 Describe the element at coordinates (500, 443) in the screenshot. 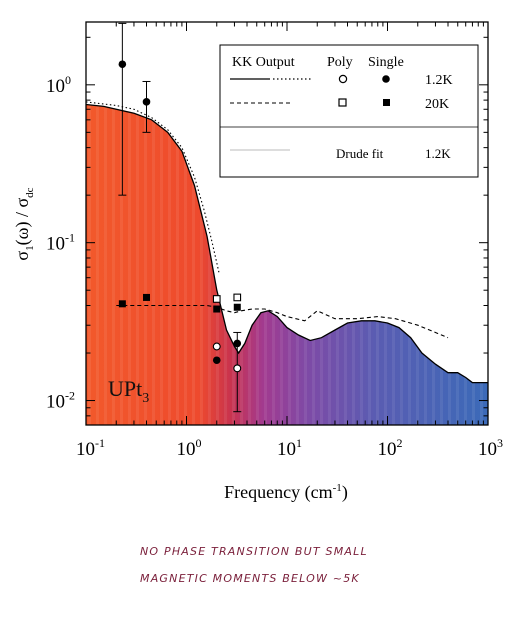

I see `x-tick-exponent: 3` at that location.